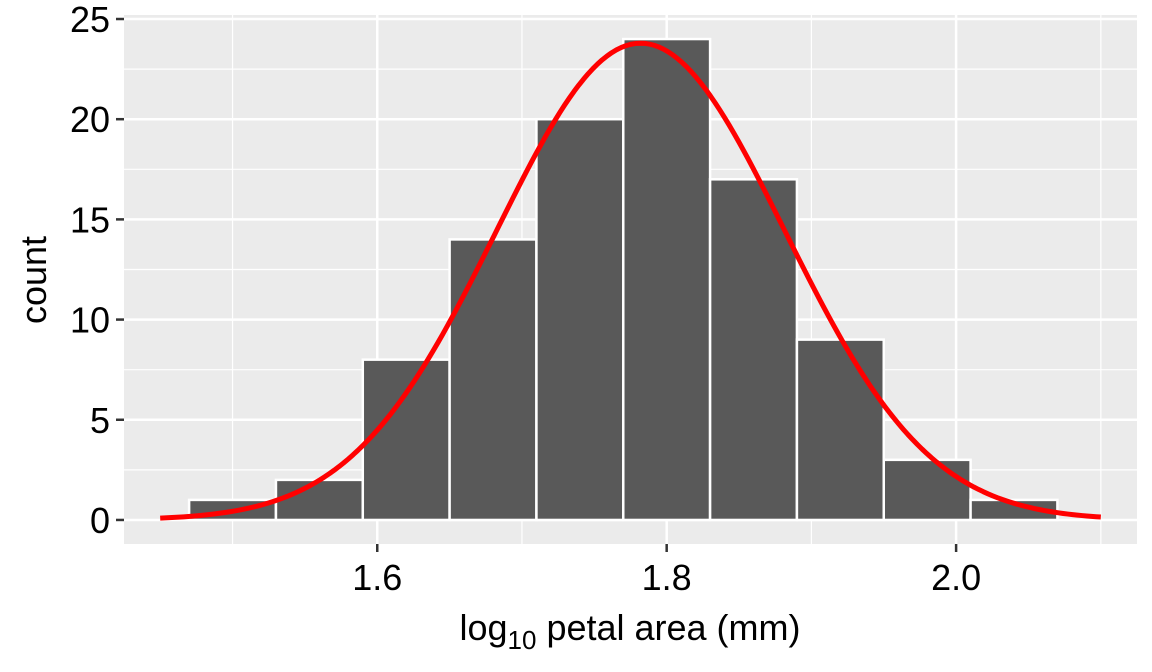  I want to click on x-axis-title: log10 petal area (mm), so click(629, 631).